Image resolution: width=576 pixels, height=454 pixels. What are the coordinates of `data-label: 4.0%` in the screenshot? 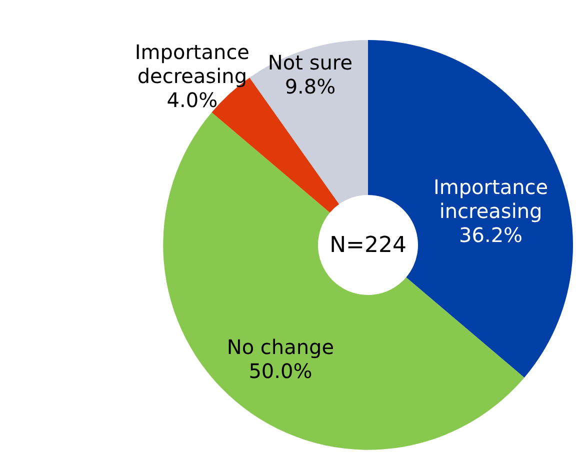 It's located at (192, 100).